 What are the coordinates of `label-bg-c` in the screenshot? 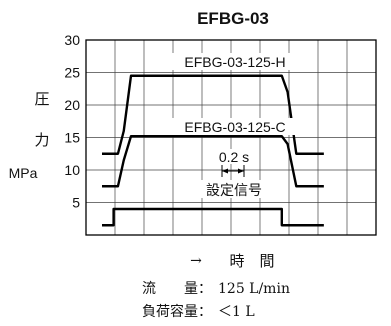 It's located at (235, 126).